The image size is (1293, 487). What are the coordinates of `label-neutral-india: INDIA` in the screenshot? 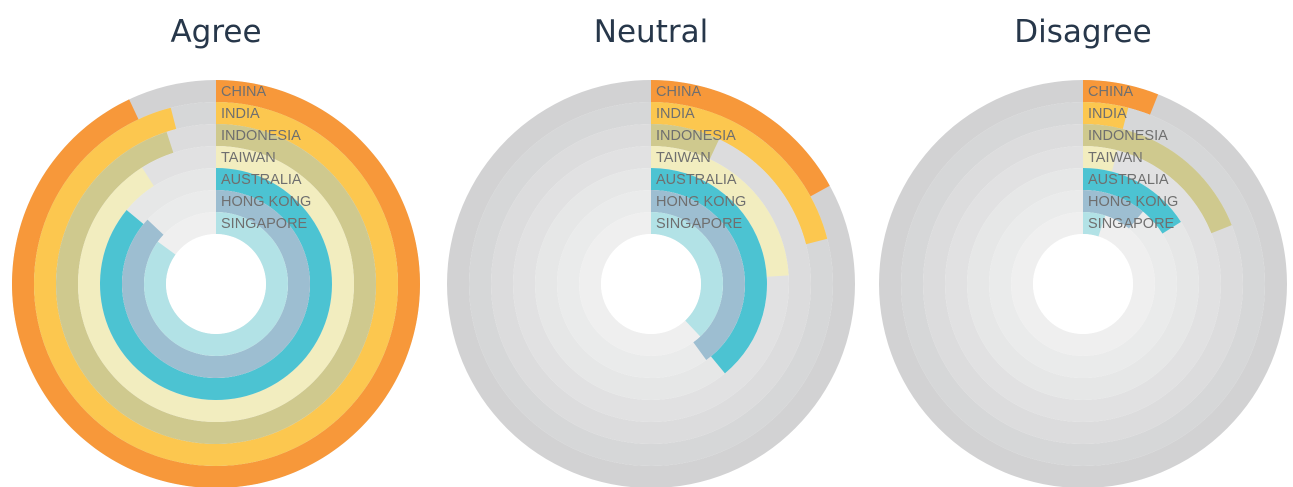 It's located at (675, 114).